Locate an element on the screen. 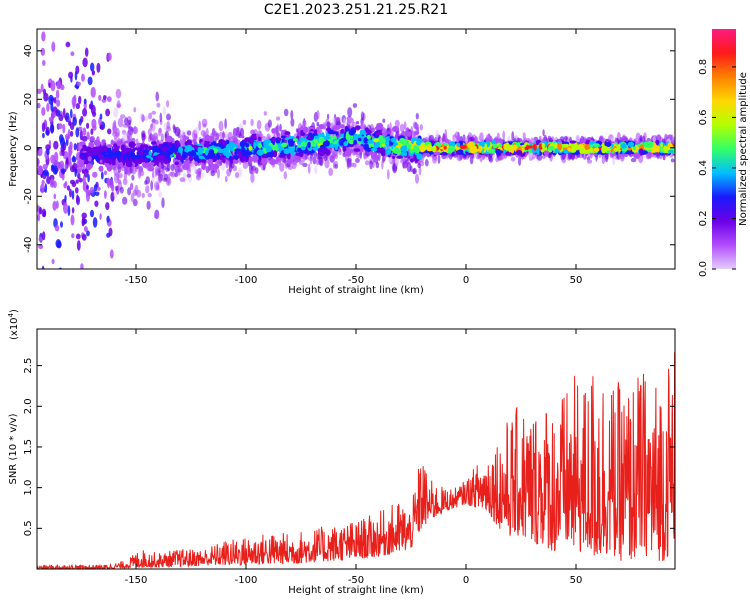  spectrogram-y-tick-label: -20 is located at coordinates (28, 196).